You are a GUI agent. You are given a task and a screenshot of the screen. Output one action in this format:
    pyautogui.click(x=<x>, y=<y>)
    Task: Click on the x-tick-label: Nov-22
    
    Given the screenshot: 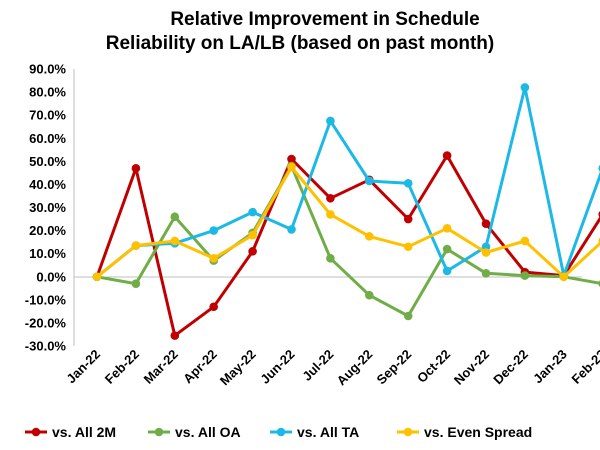 What is the action you would take?
    pyautogui.click(x=471, y=367)
    